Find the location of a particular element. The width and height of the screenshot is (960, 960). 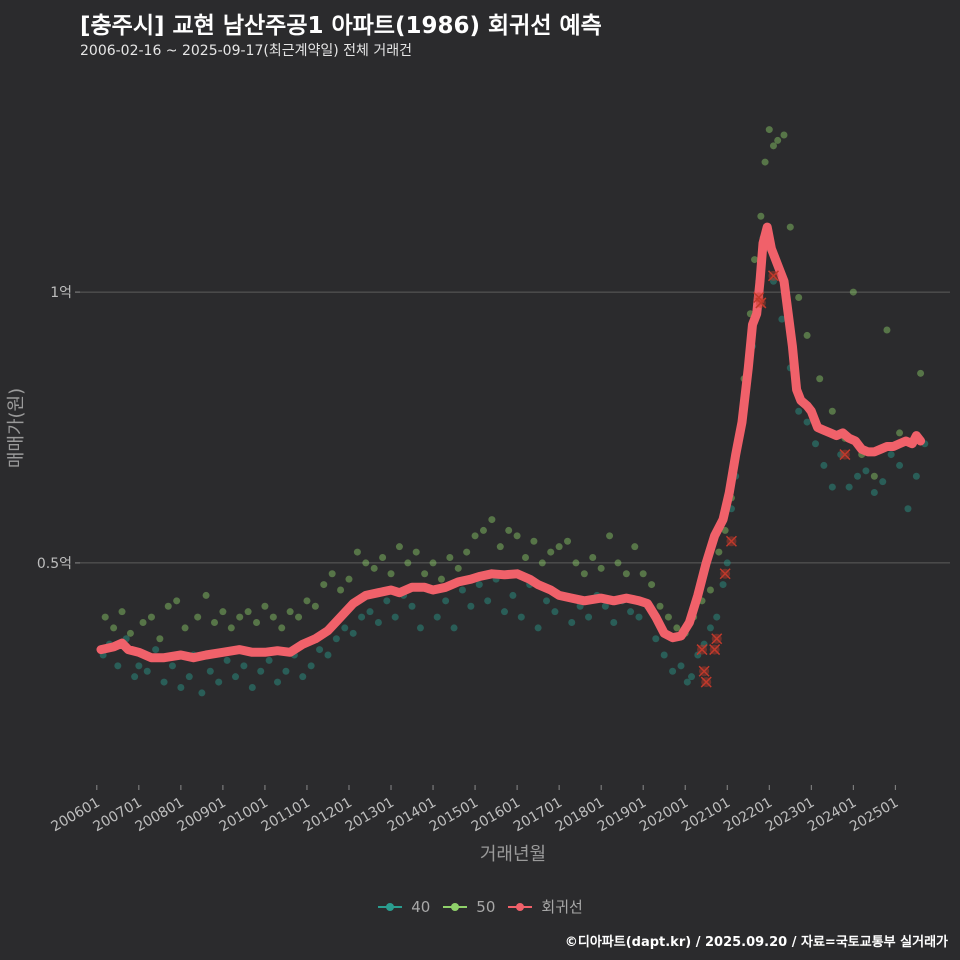

y-tick-label: 1억 is located at coordinates (61, 293).